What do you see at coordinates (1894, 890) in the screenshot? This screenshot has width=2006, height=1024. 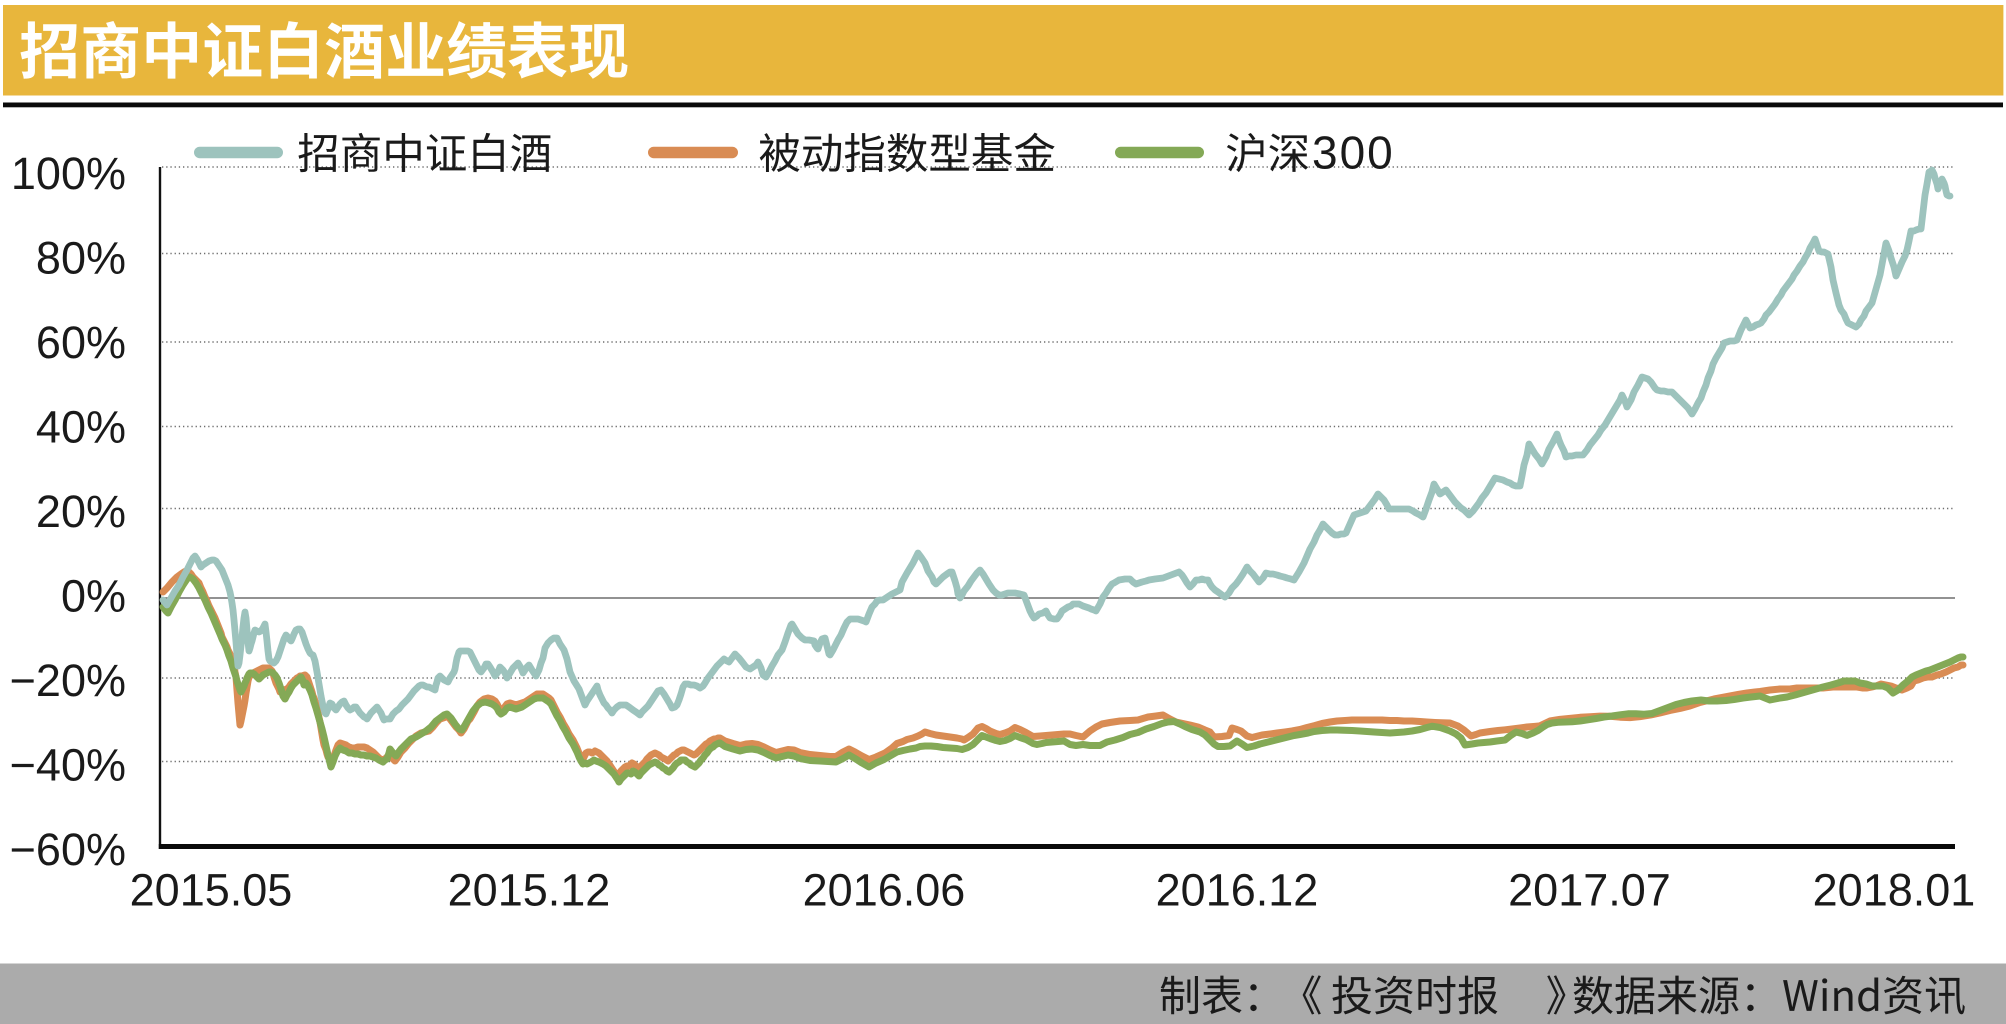 I see `svg-text: 2018.01` at bounding box center [1894, 890].